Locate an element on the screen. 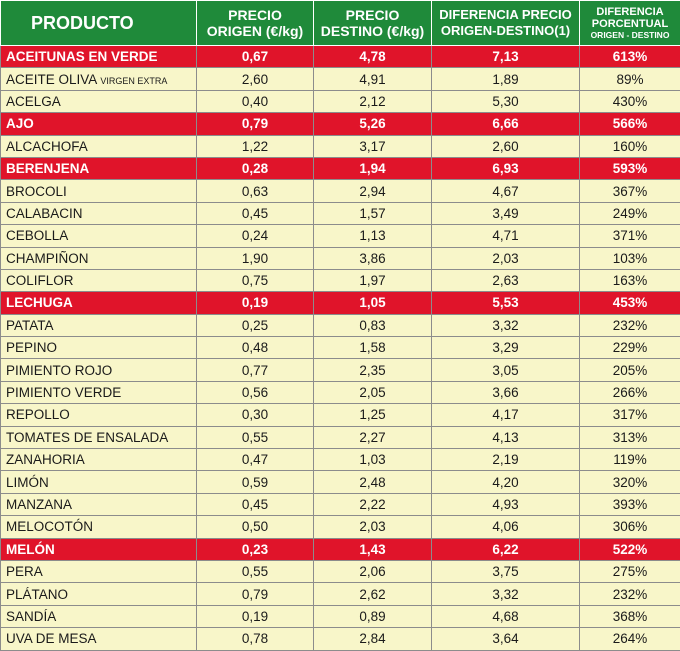 This screenshot has height=651, width=680. cell-precio-origen: 0,30 is located at coordinates (255, 415).